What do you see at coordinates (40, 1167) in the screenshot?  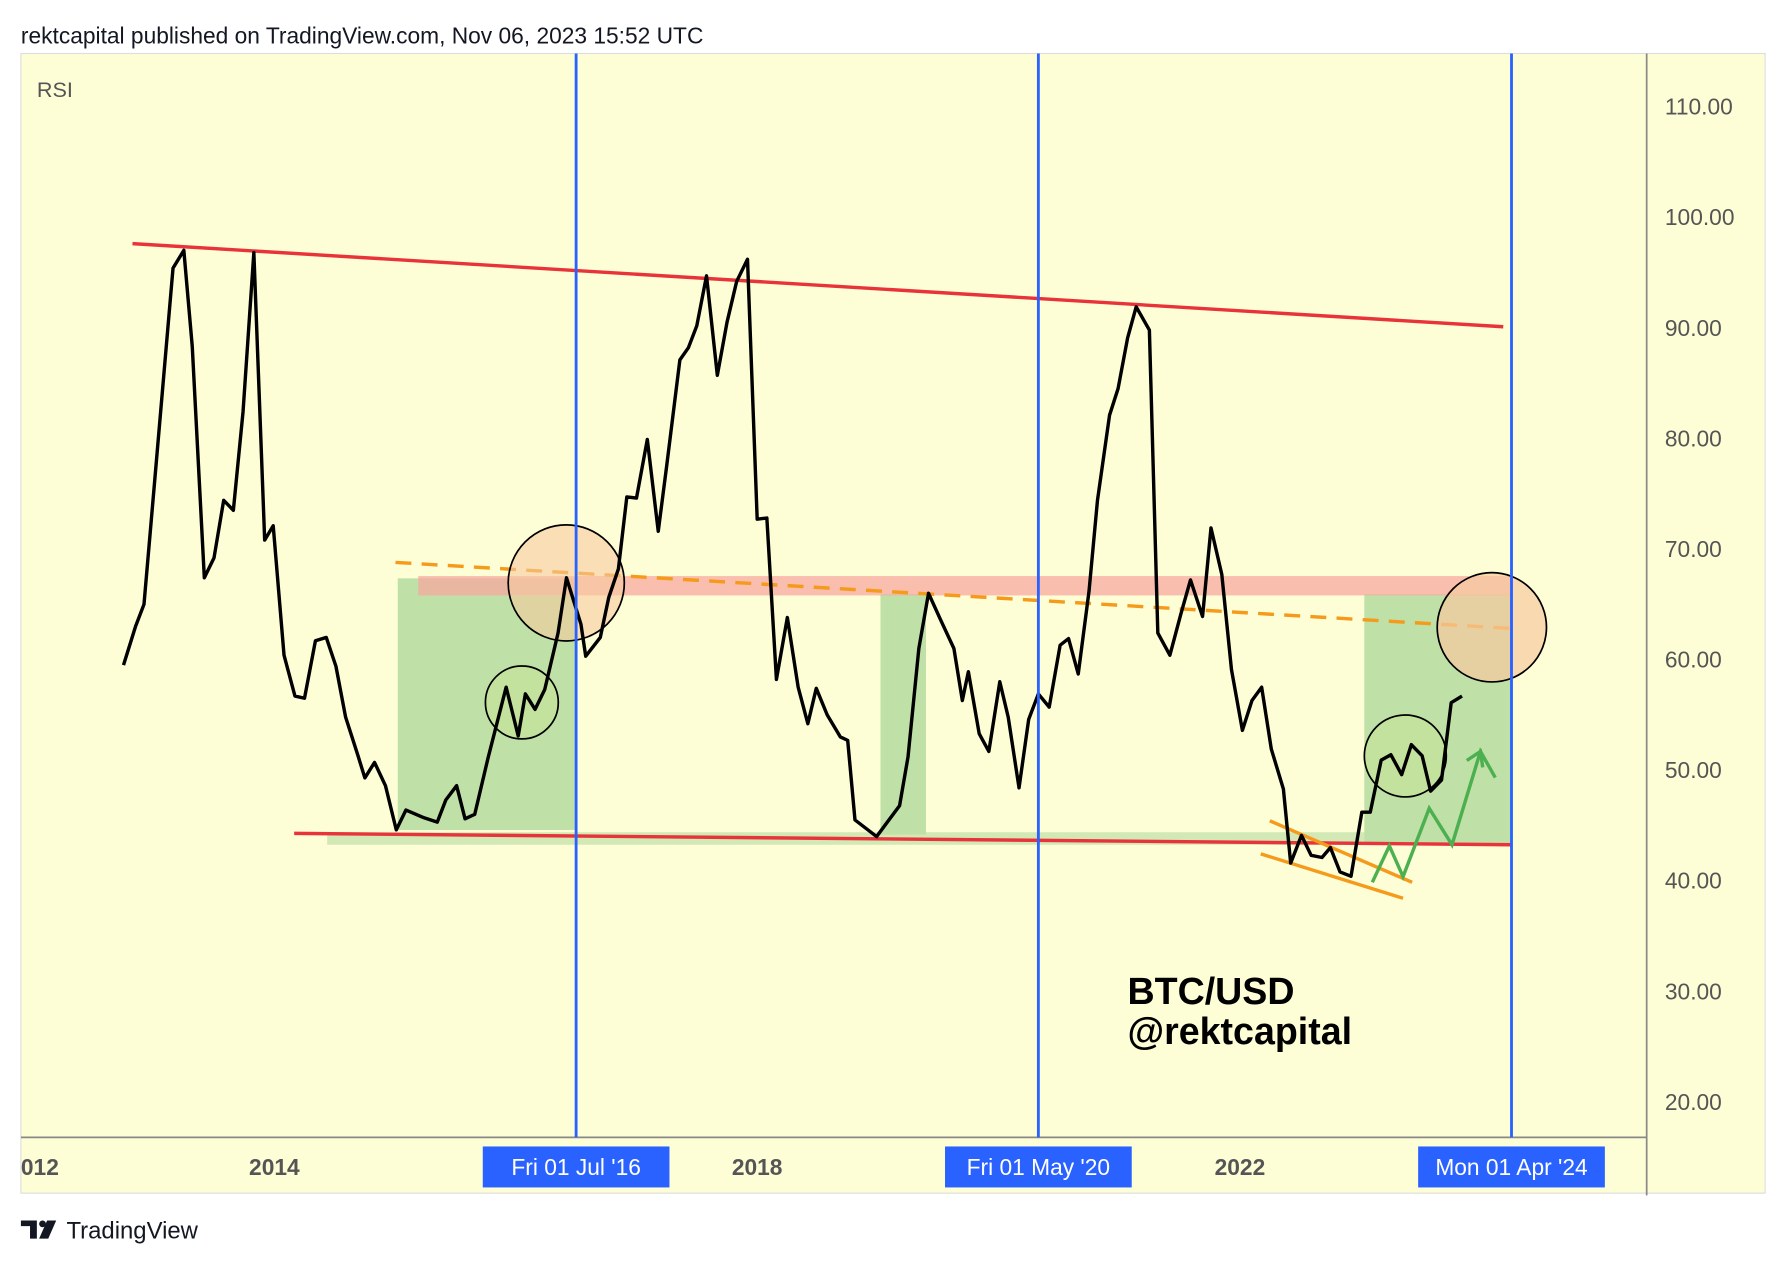 I see `x-tick-label: 012` at bounding box center [40, 1167].